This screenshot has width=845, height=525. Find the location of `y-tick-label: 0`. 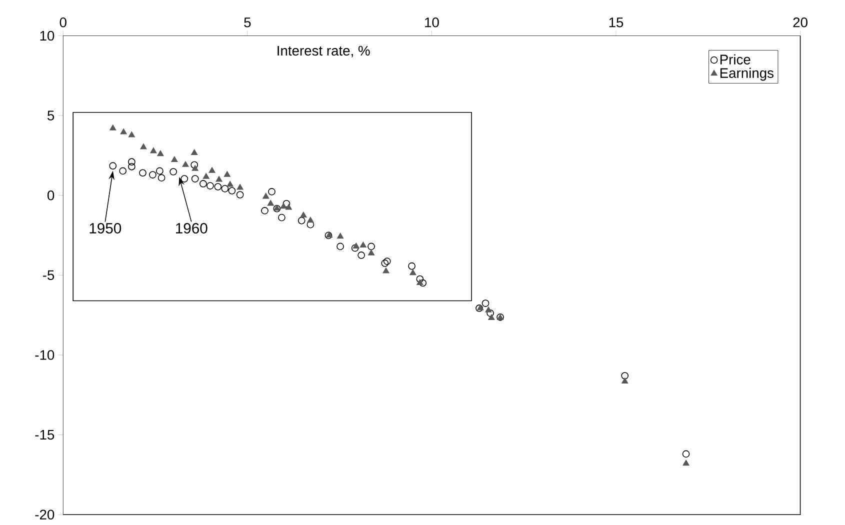

y-tick-label: 0 is located at coordinates (51, 195).